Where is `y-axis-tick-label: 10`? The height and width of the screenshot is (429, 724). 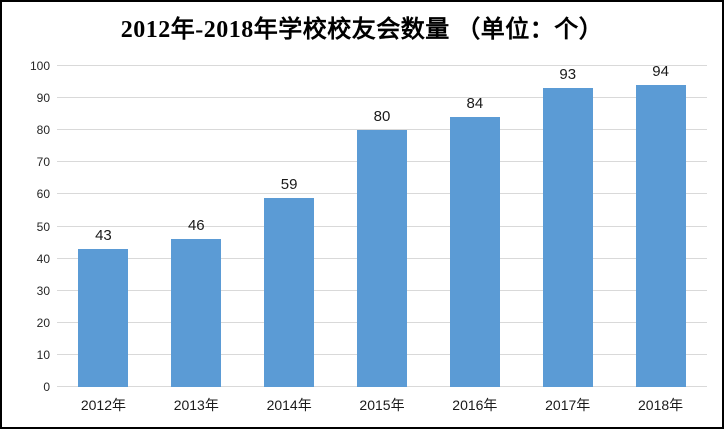 y-axis-tick-label: 10 is located at coordinates (43, 354).